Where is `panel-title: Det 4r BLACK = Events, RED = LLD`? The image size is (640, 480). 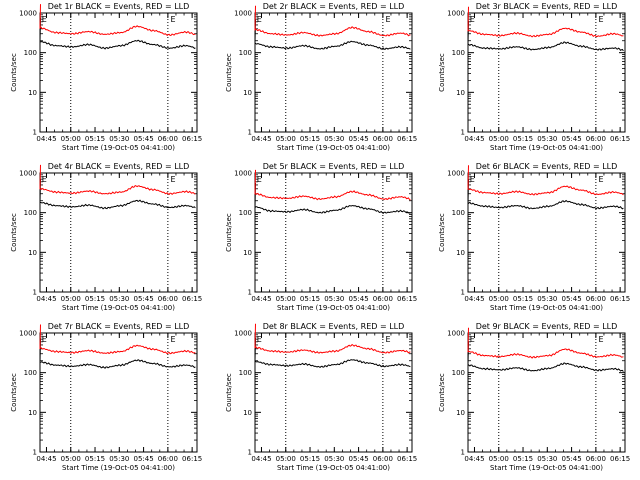 panel-title: Det 4r BLACK = Events, RED = LLD is located at coordinates (119, 166).